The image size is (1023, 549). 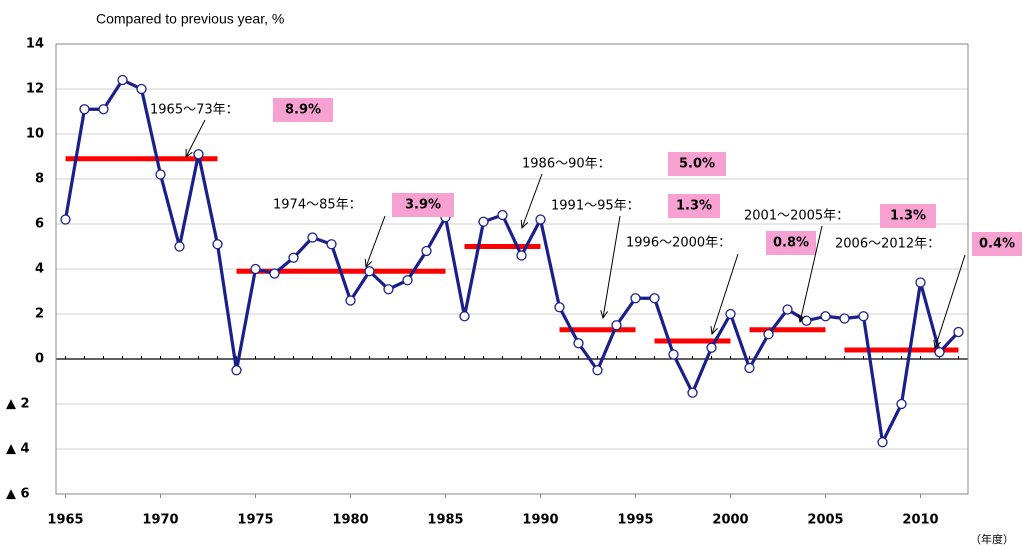 I want to click on chart-subtitle: Compared to previous year, %, so click(x=190, y=19).